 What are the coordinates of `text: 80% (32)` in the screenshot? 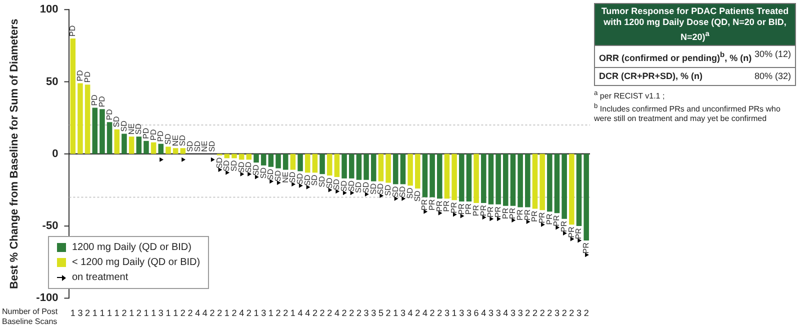 It's located at (772, 76).